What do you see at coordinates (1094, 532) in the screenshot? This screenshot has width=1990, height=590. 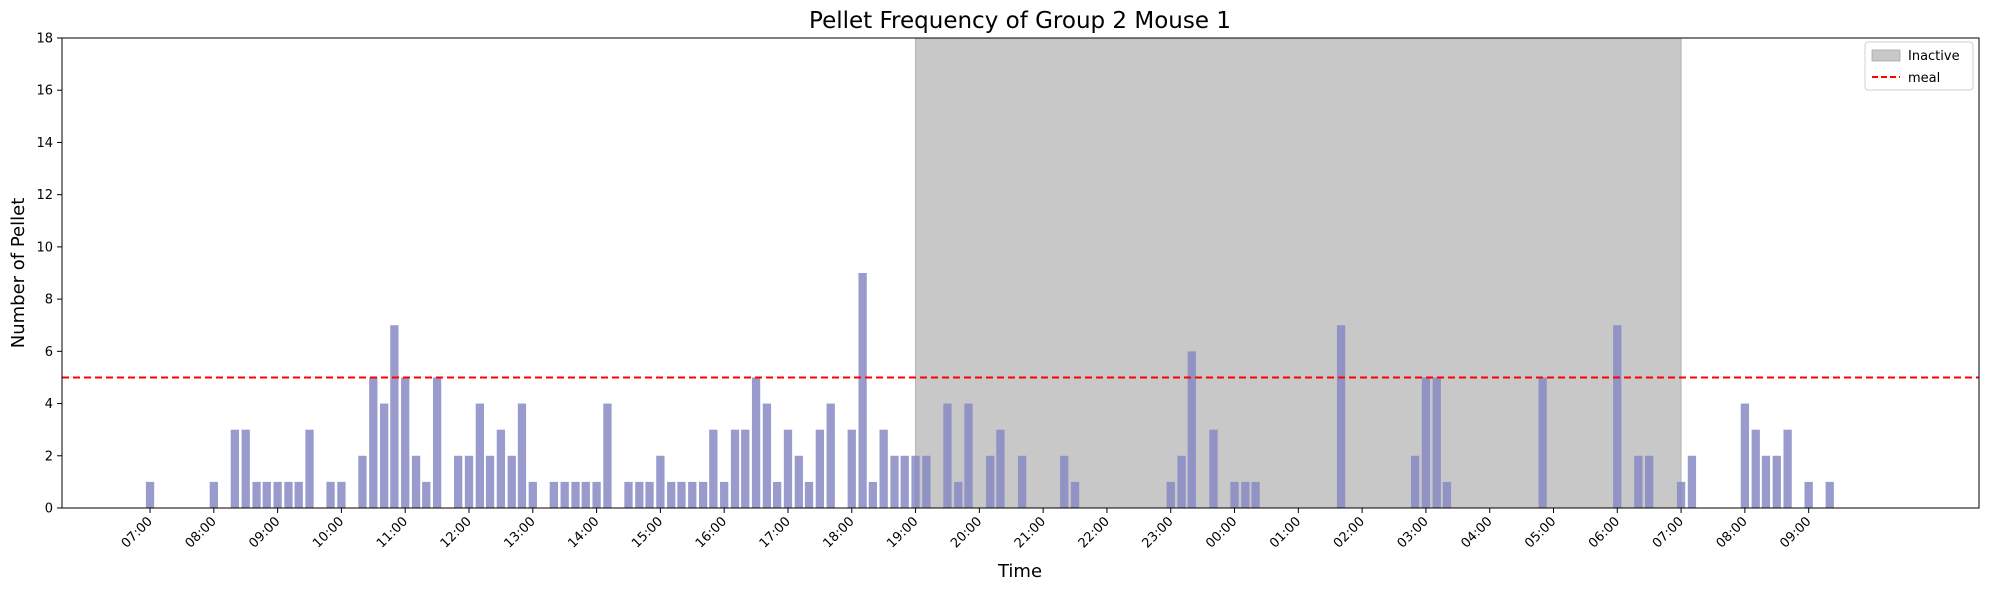 I see `x-tick-label: 22:00` at bounding box center [1094, 532].